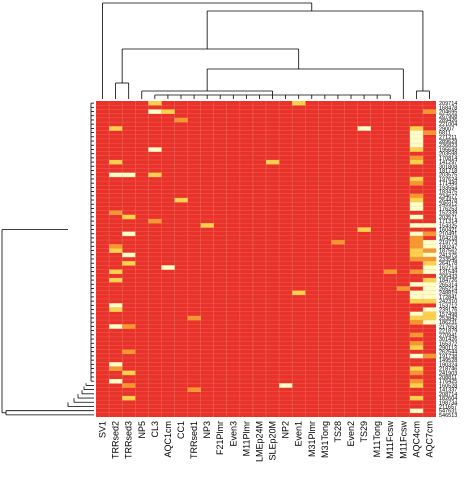 The width and height of the screenshot is (474, 495). What do you see at coordinates (351, 434) in the screenshot?
I see `column-label: Even2` at bounding box center [351, 434].